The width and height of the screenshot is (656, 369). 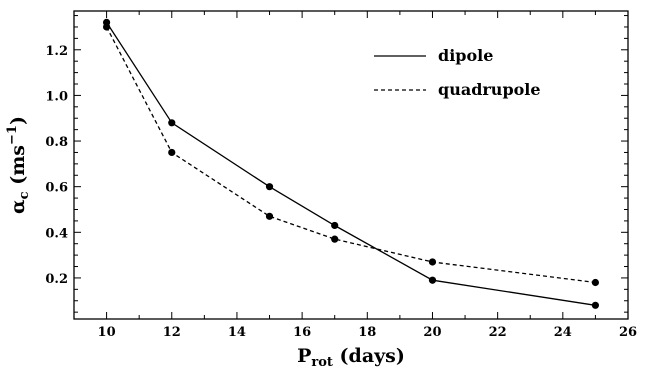 What do you see at coordinates (489, 89) in the screenshot?
I see `legend-label-quadrupole: quadrupole` at bounding box center [489, 89].